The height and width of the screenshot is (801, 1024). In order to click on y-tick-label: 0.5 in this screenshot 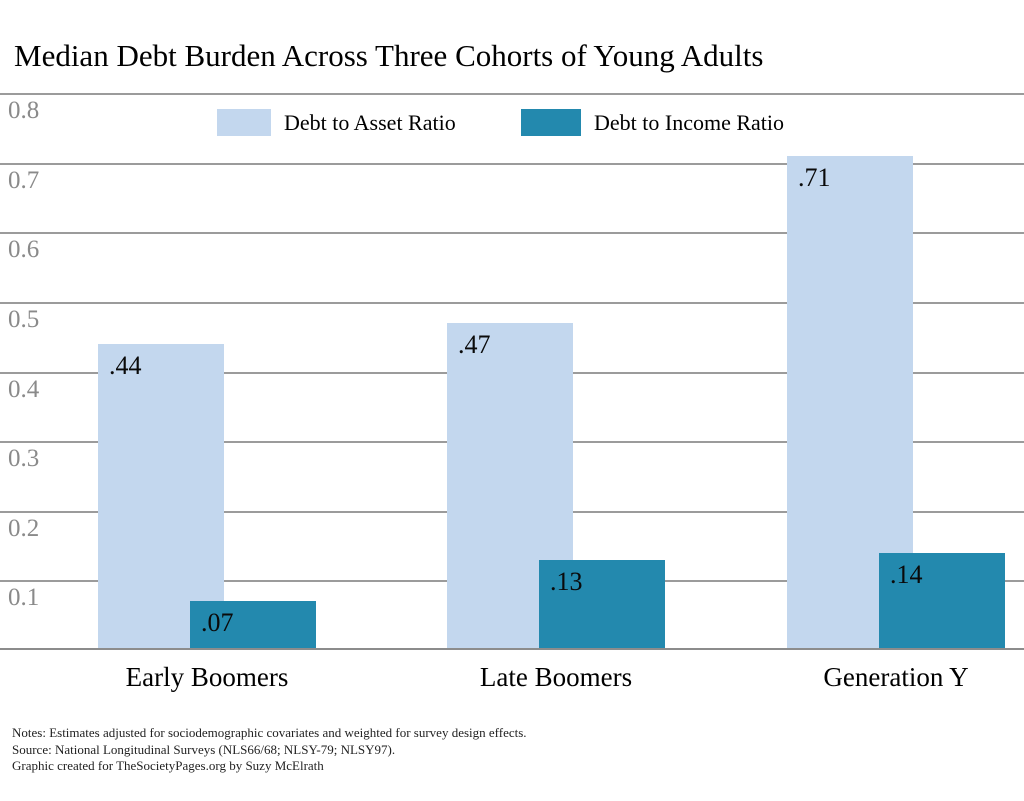, I will do `click(24, 319)`.